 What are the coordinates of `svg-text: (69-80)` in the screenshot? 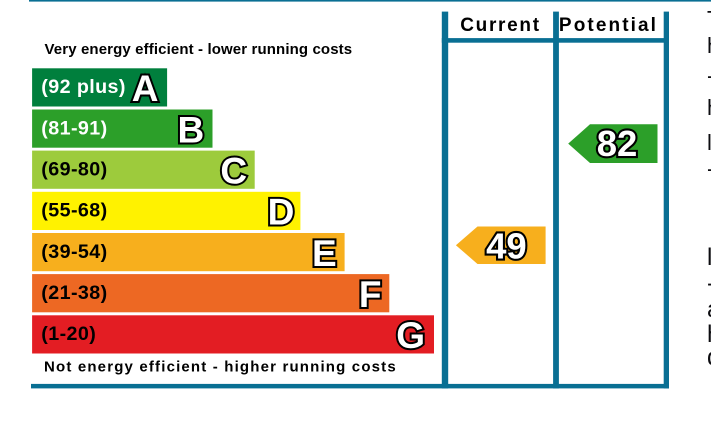 It's located at (74, 170).